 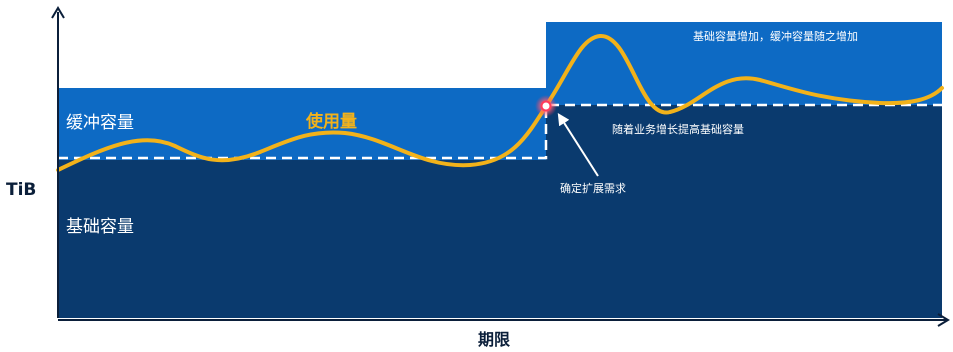 I want to click on y-axis-label: TiB, so click(x=21, y=190).